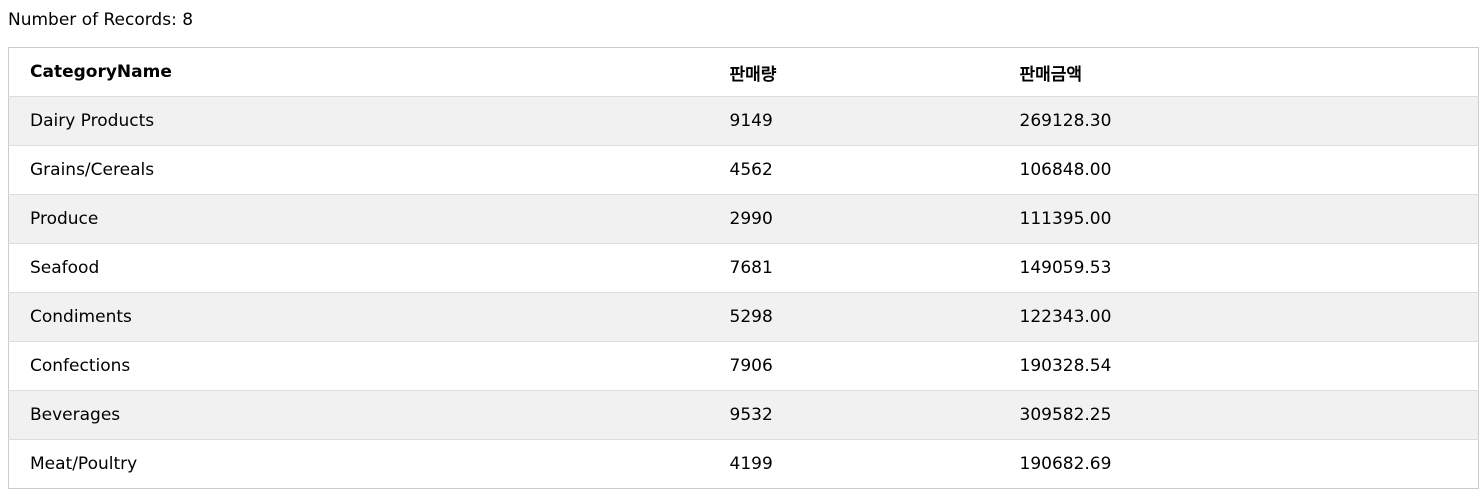 This screenshot has height=496, width=1481. Describe the element at coordinates (853, 317) in the screenshot. I see `cell-sales-quantity: 5298` at that location.